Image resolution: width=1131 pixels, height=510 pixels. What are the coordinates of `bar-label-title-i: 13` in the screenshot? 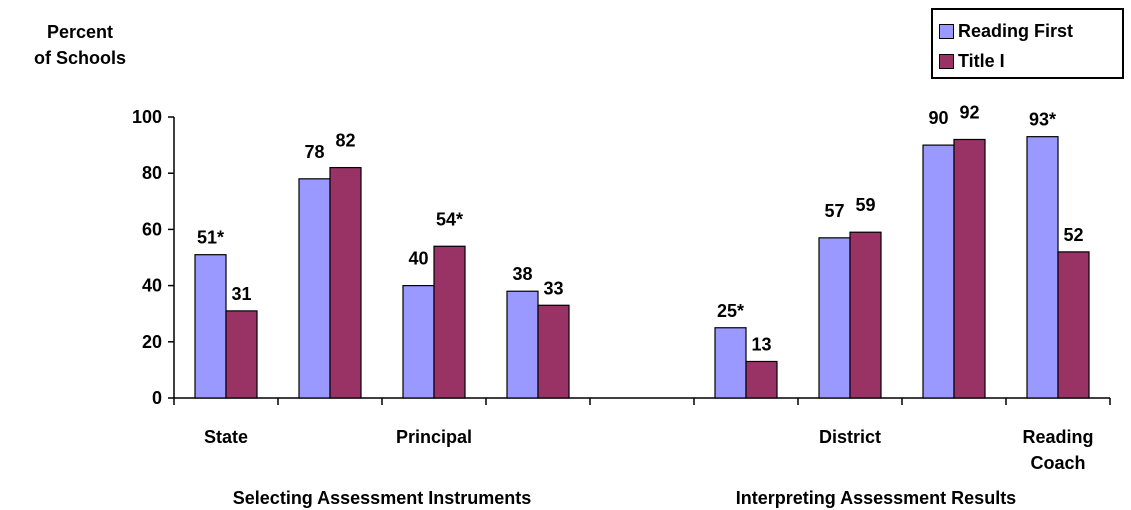 It's located at (761, 344).